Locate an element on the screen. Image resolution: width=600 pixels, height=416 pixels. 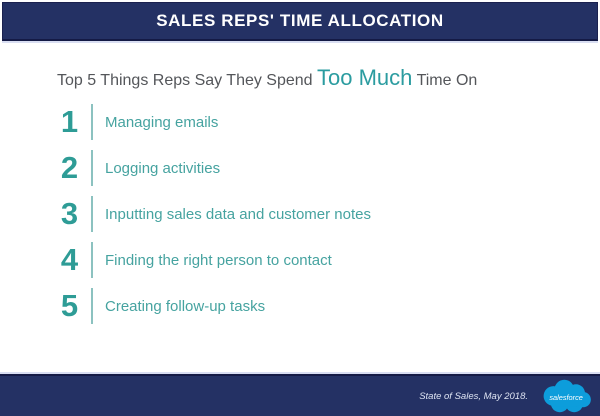
list-item: 1 Managing emails is located at coordinates (310, 122).